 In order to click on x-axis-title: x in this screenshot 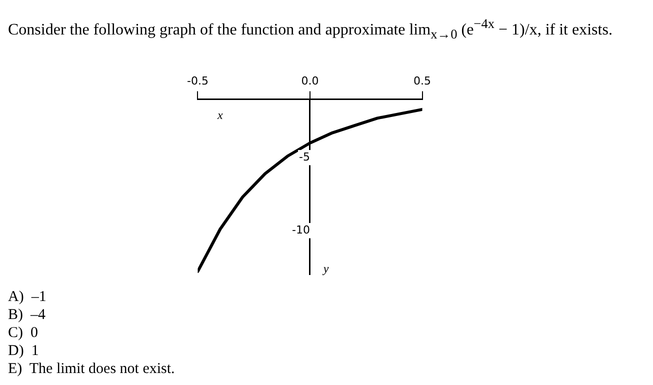, I will do `click(220, 115)`.